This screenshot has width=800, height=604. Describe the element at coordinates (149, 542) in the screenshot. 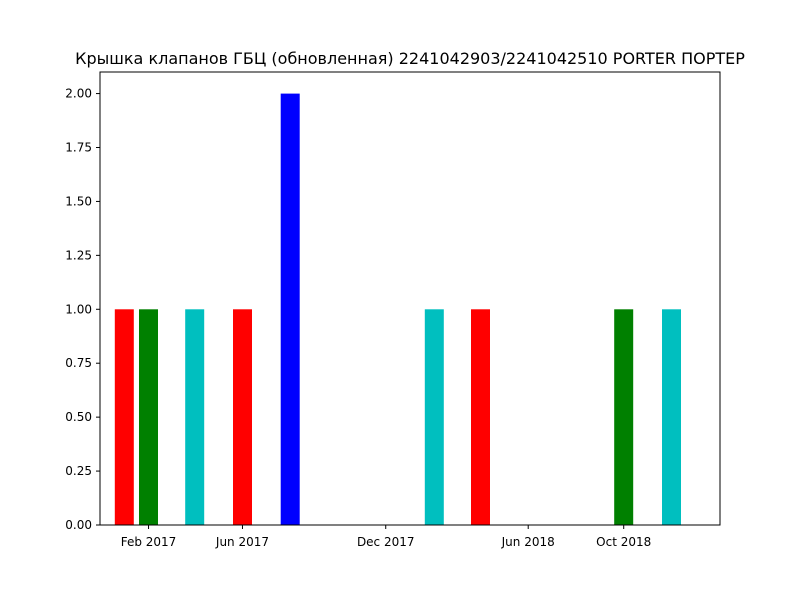

I see `x-tick-label: Feb 2017` at that location.